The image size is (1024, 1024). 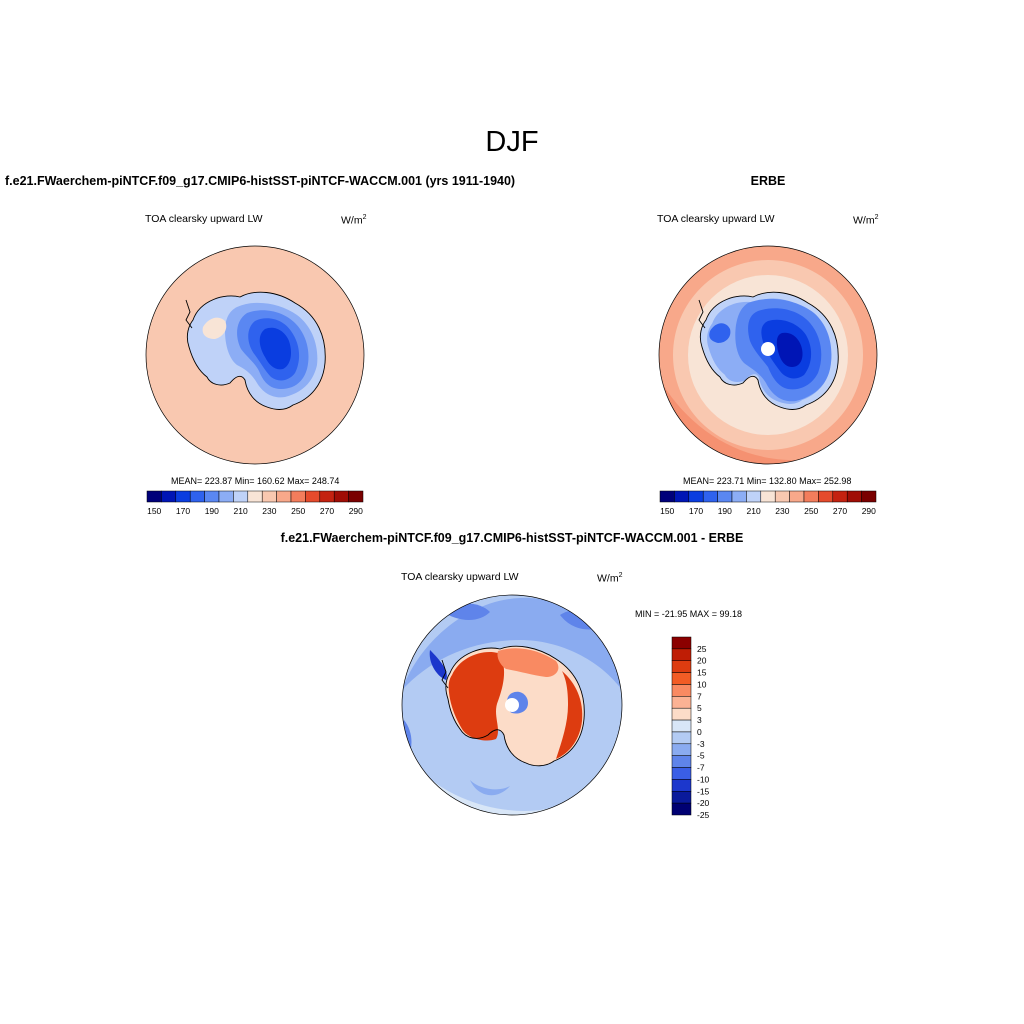 I want to click on panel-right-colorbar-tick-label: 290, so click(x=869, y=511).